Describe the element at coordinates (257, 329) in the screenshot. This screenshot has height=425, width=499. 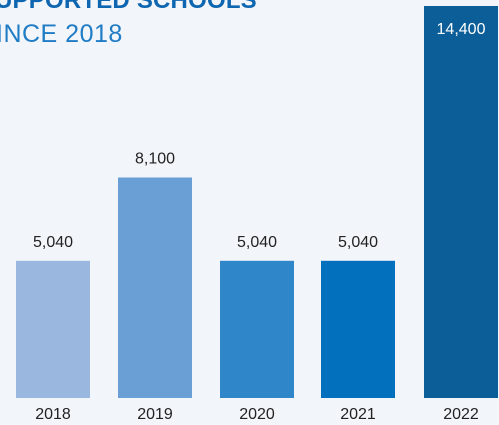
I see `bar-2020` at that location.